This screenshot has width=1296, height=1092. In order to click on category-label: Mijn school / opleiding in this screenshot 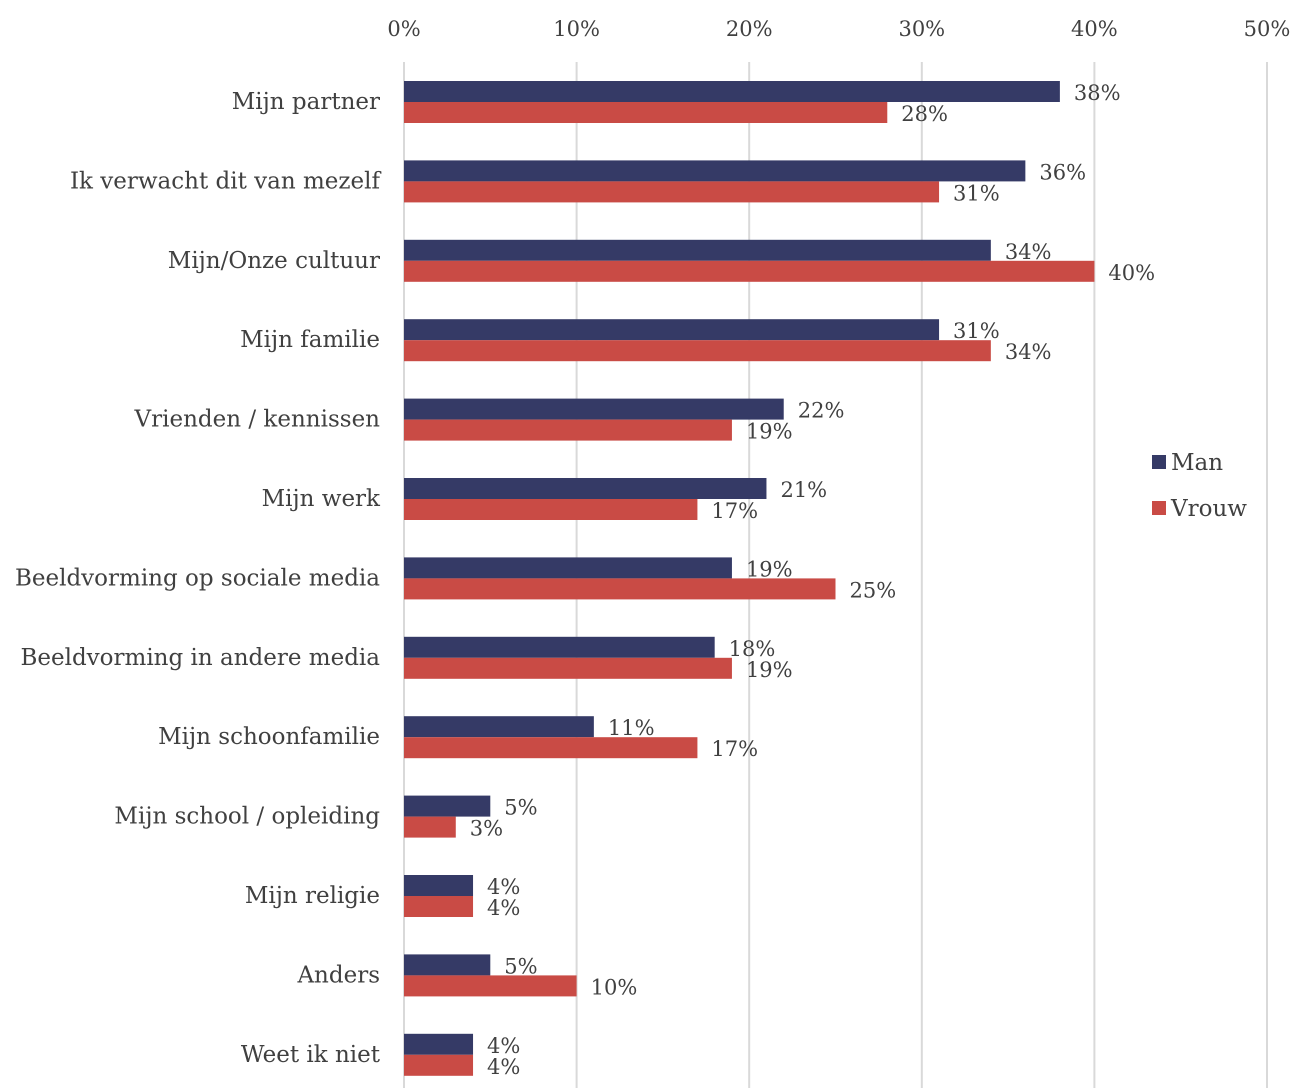, I will do `click(247, 817)`.